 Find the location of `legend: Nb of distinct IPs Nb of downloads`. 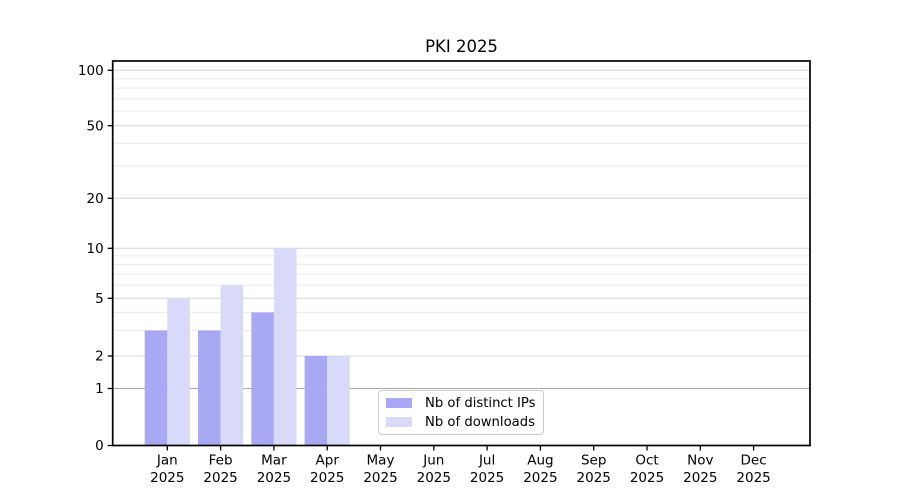

legend: Nb of distinct IPs Nb of downloads is located at coordinates (461, 412).